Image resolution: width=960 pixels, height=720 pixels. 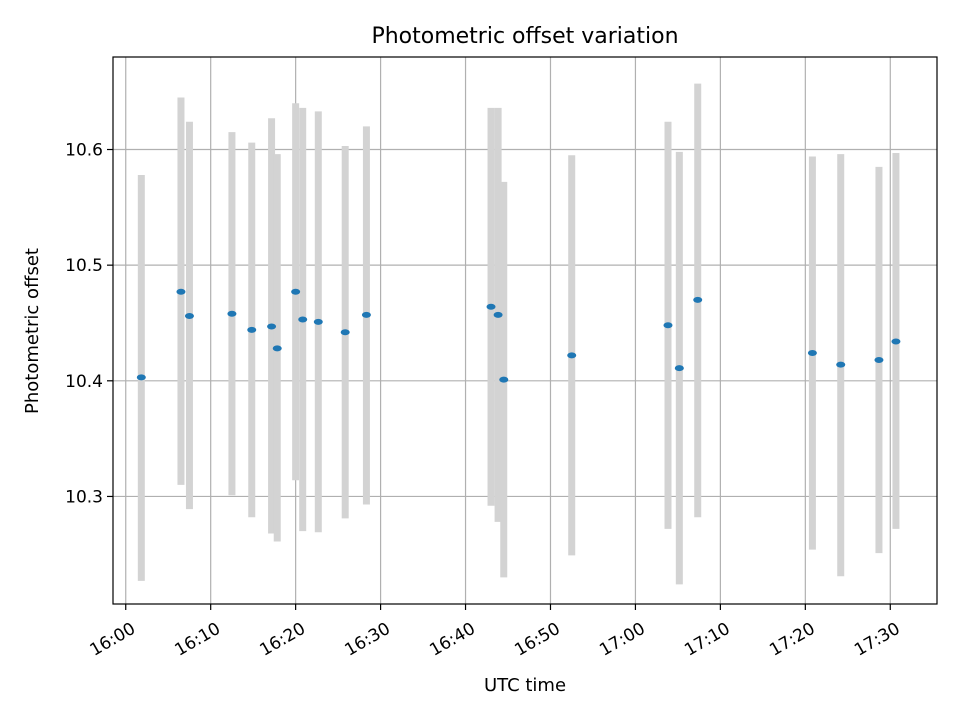 I want to click on x-axis-label: UTC time, so click(x=525, y=685).